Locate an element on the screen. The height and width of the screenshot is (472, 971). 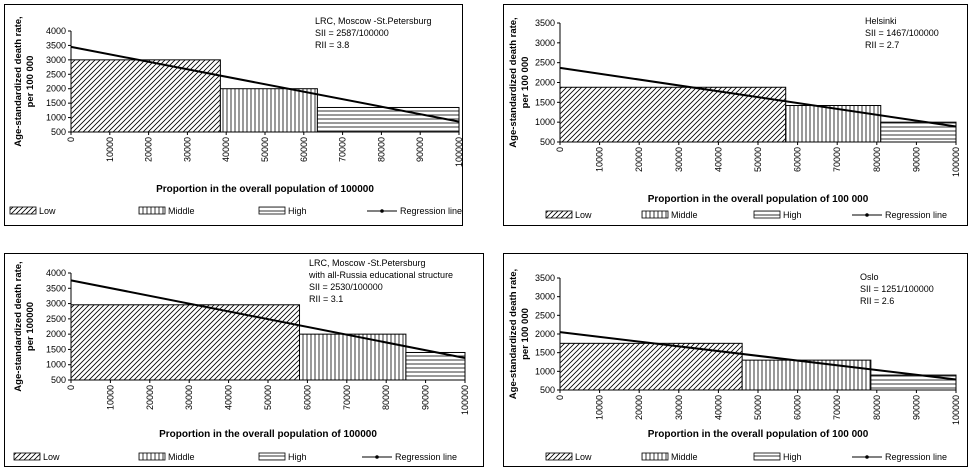
legend-marker-regression is located at coordinates (867, 215).